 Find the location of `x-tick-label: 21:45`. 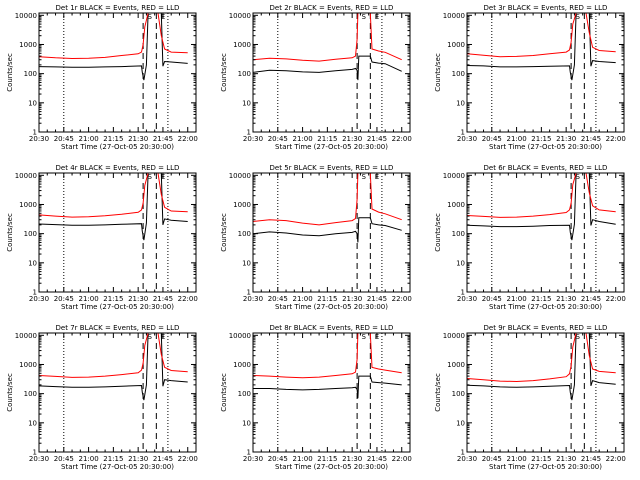

x-tick-label: 21:45 is located at coordinates (377, 139).